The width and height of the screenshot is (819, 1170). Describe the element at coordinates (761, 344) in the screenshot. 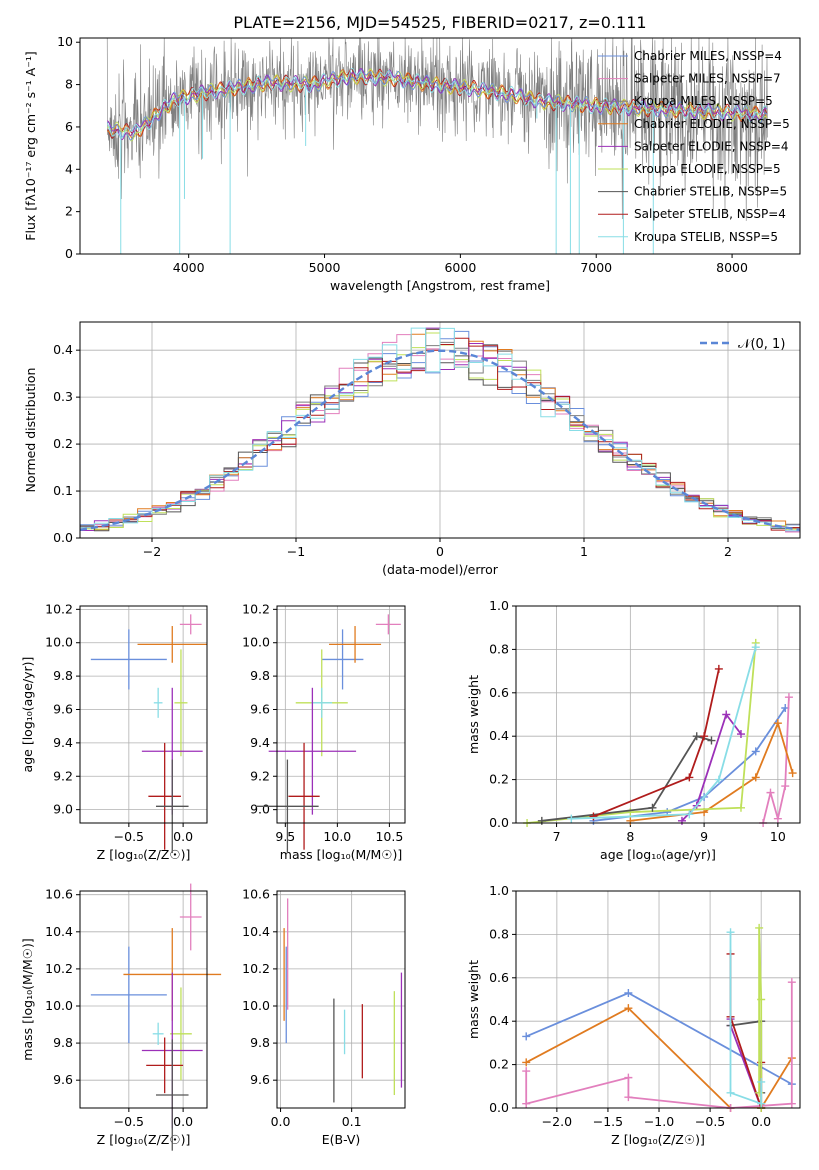

I see `legend-entry: 𝒩(0, 1)` at that location.